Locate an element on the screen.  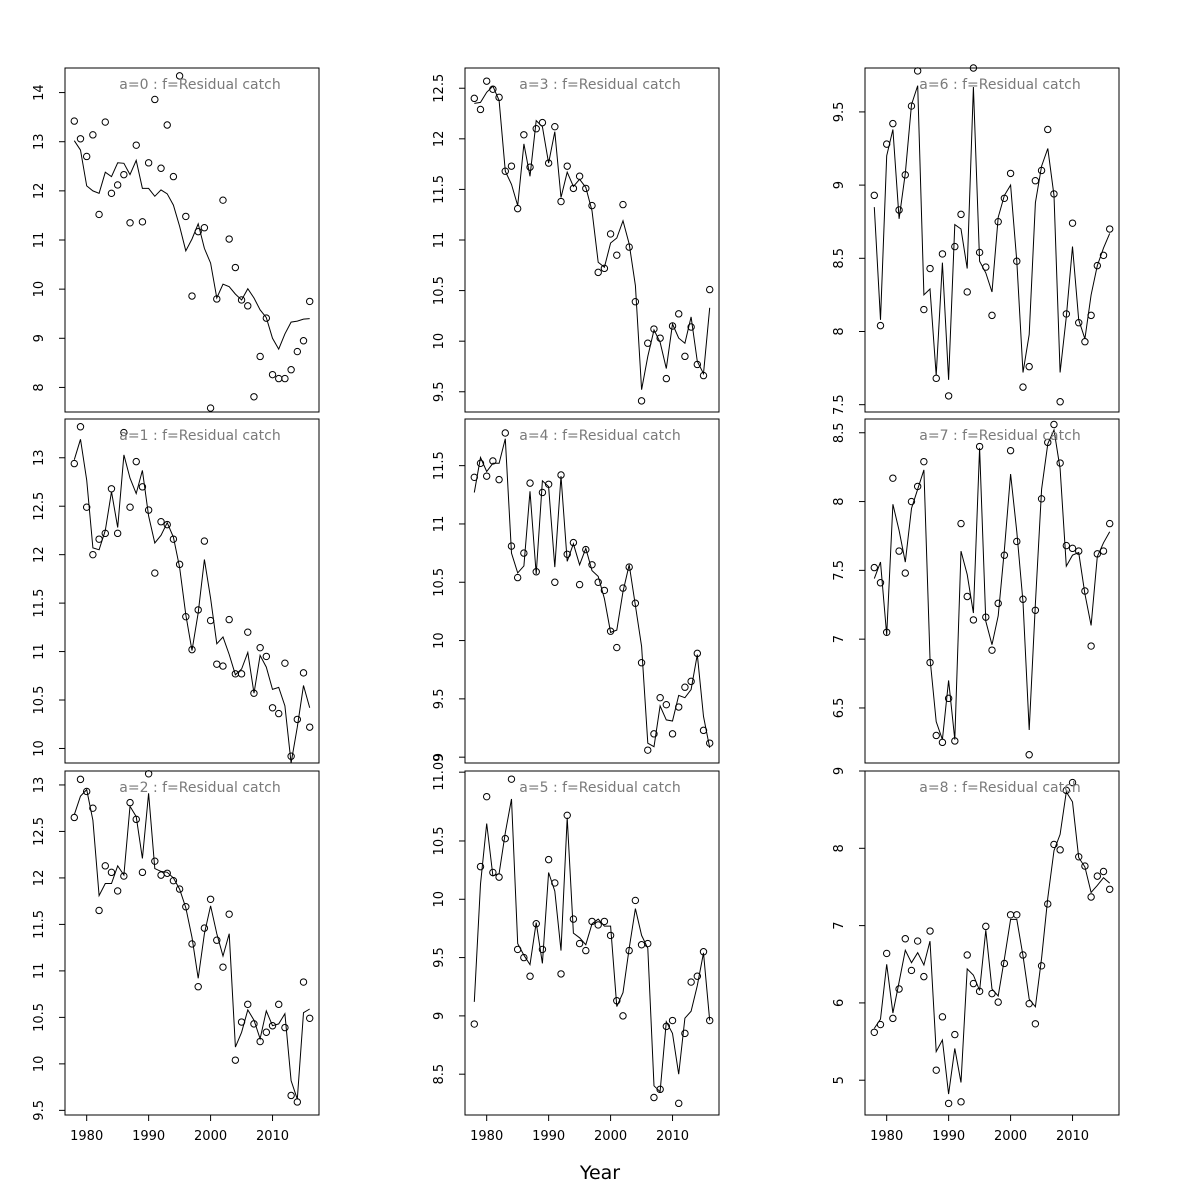
y-tick-label: 6.5 is located at coordinates (839, 708).